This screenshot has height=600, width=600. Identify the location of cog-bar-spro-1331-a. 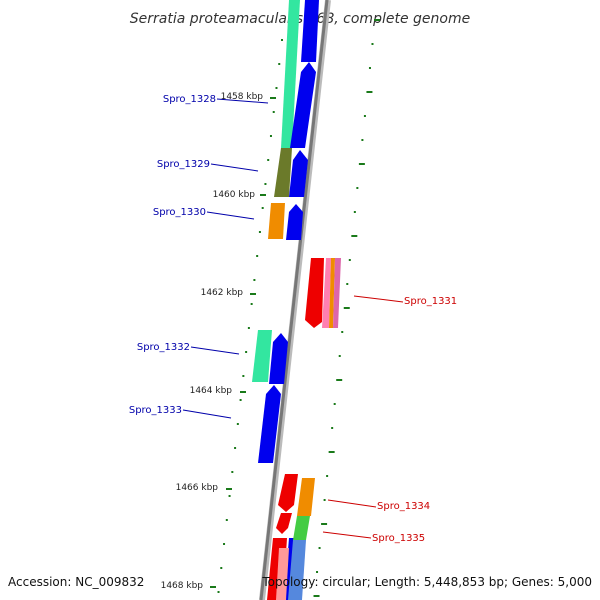
(326, 293).